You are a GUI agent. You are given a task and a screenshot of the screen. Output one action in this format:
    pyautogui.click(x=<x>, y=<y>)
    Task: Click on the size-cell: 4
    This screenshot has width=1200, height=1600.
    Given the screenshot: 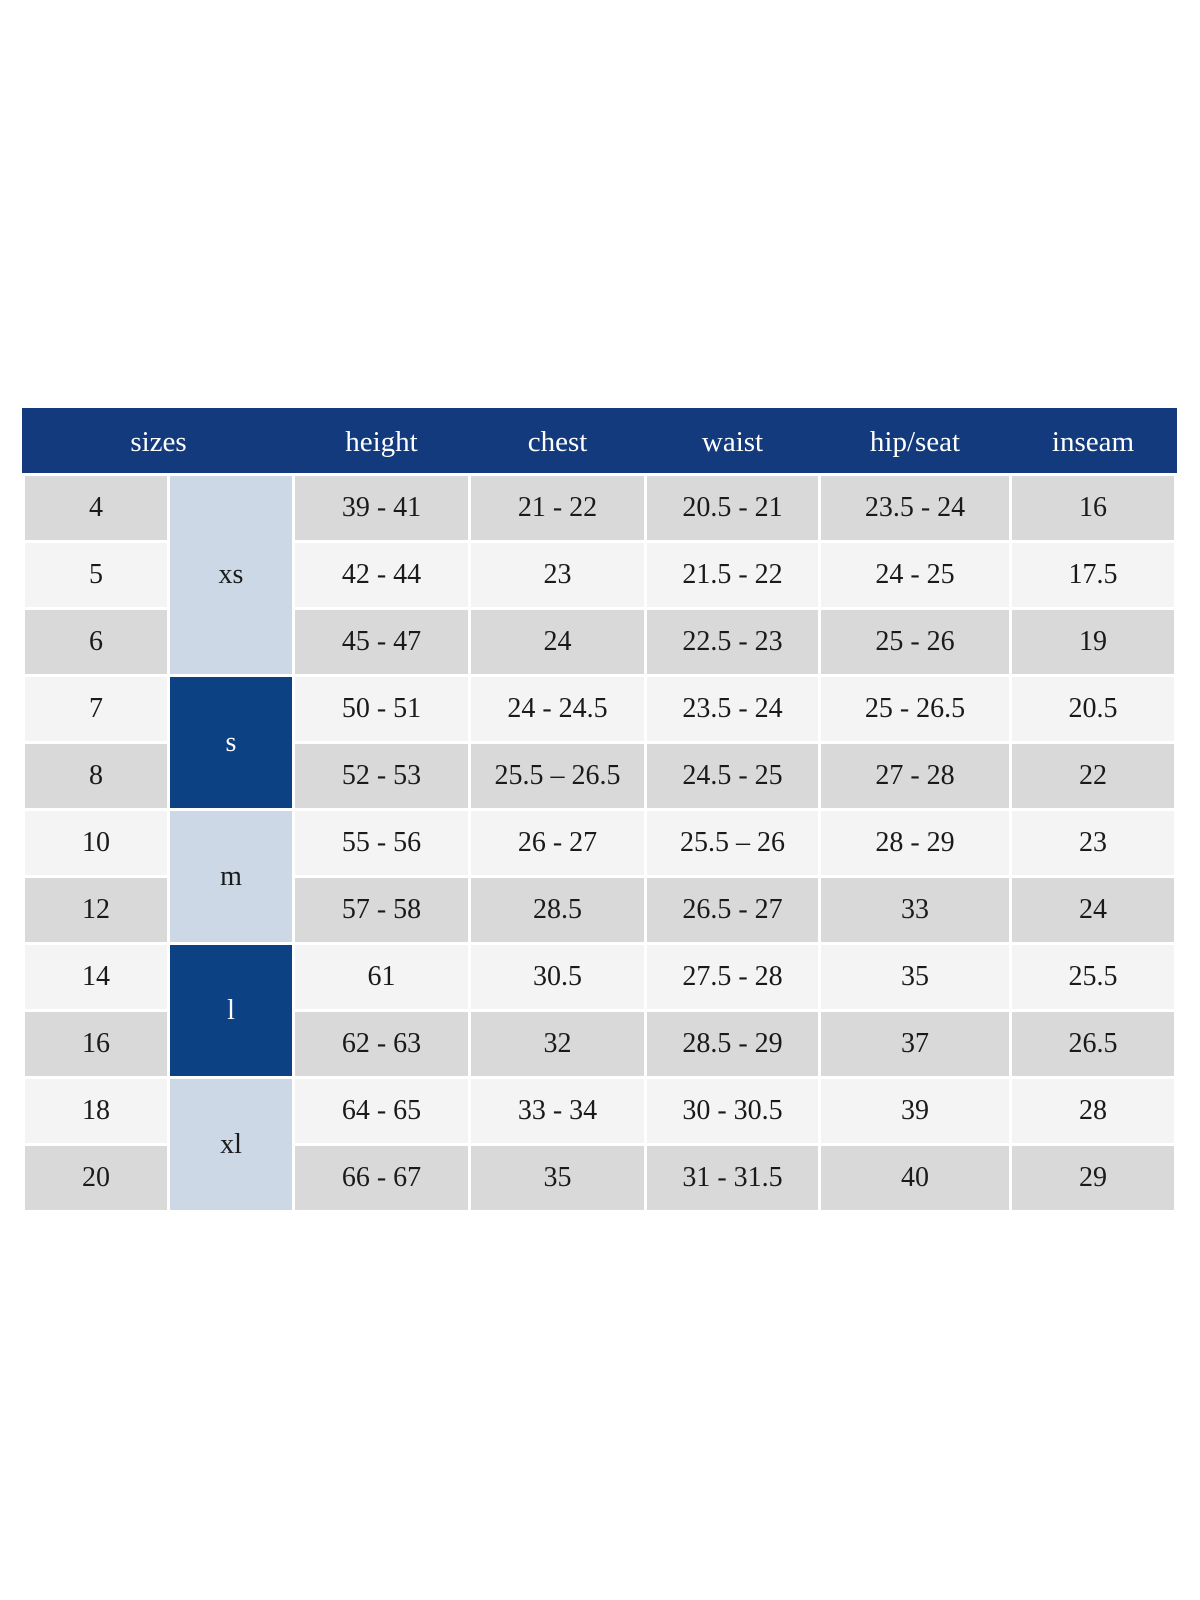 What is the action you would take?
    pyautogui.click(x=96, y=508)
    